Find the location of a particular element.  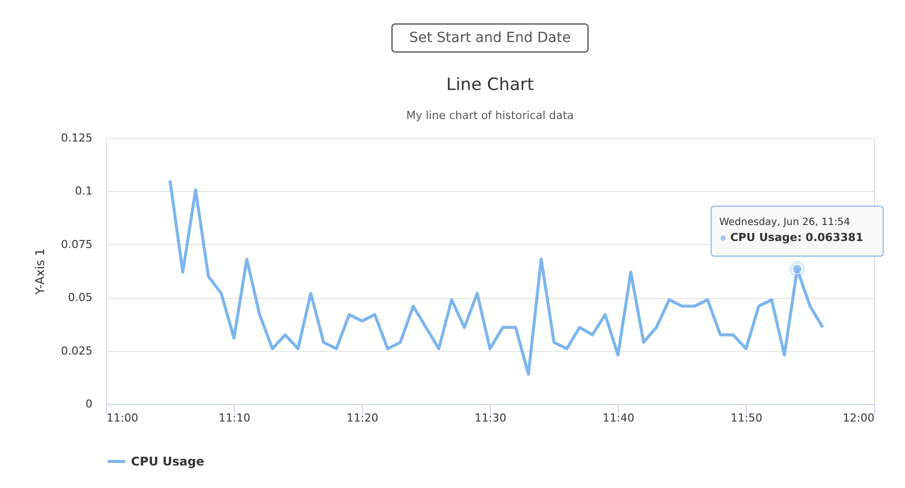

chart-subtitle: My line chart of historical data is located at coordinates (490, 115).